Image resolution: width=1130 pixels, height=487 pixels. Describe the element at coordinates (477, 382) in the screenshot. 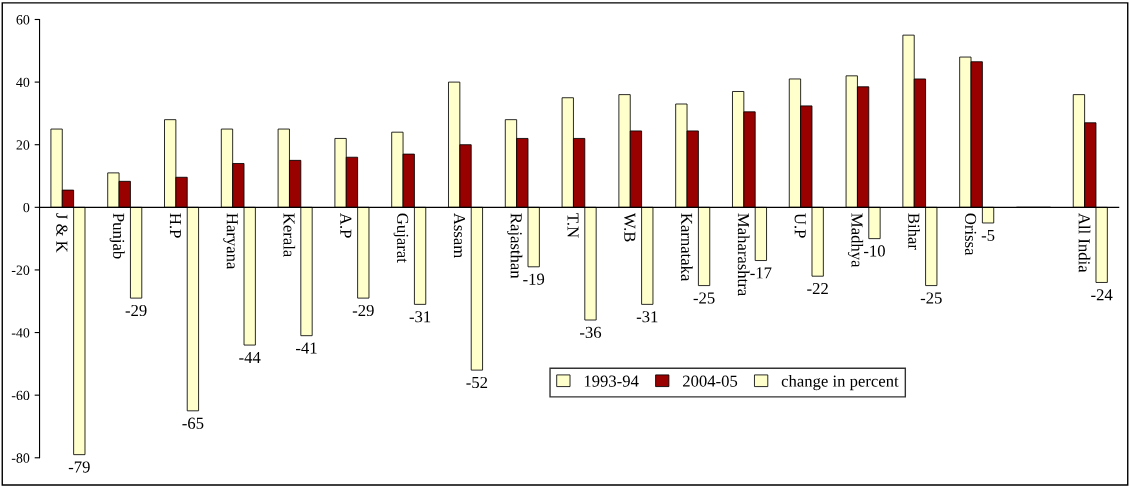

I see `data-label: -52` at that location.